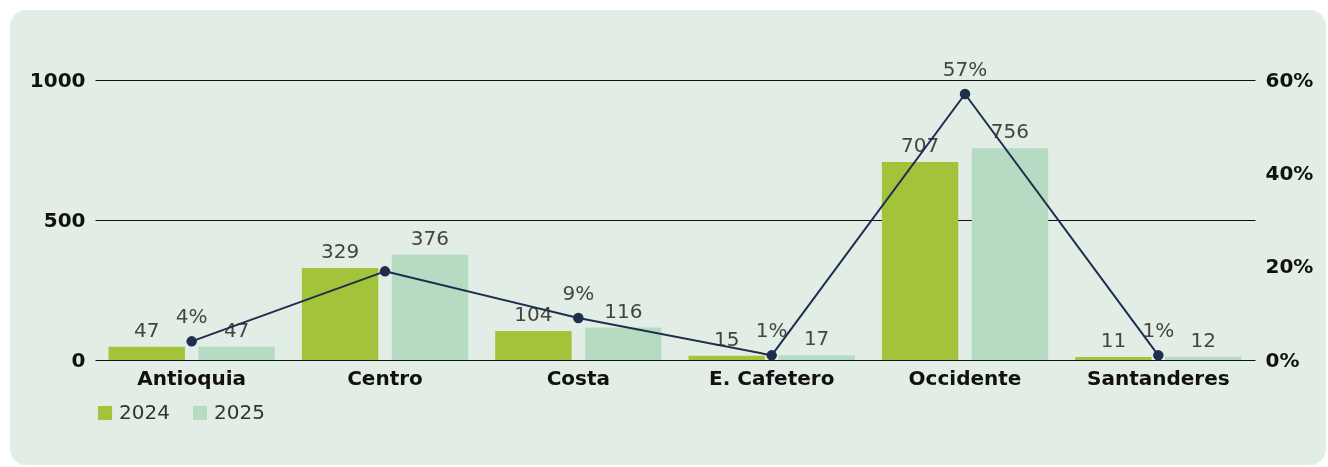 This screenshot has height=467, width=1328. I want to click on data-label: 11, so click(1113, 339).